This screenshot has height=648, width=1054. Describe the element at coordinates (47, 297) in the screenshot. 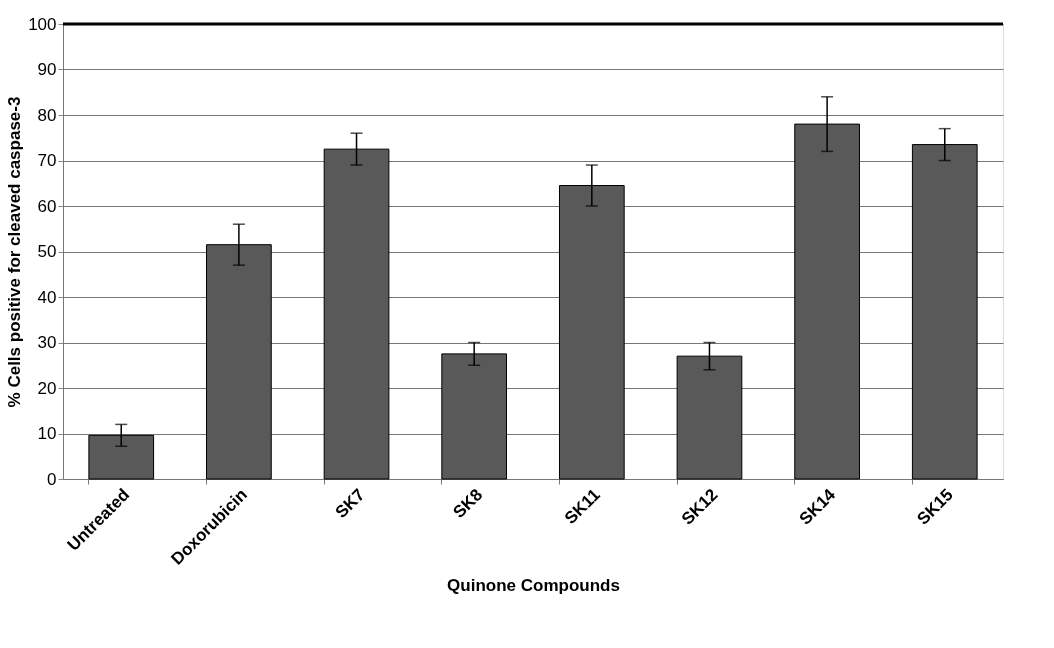

I see `y-tick-label: 40` at that location.